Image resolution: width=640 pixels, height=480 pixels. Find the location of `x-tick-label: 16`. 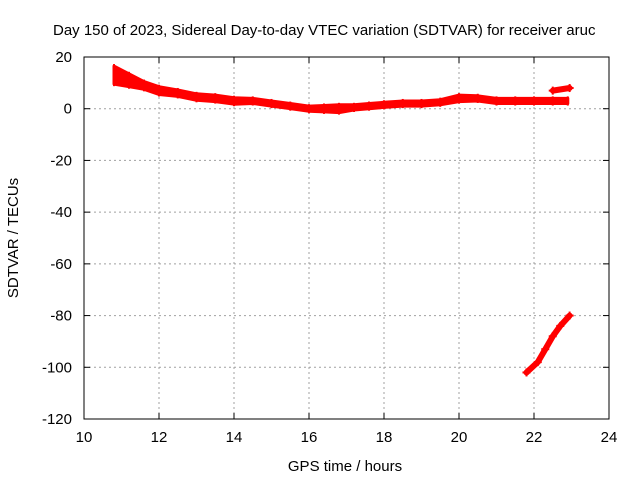

x-tick-label: 16 is located at coordinates (309, 437).